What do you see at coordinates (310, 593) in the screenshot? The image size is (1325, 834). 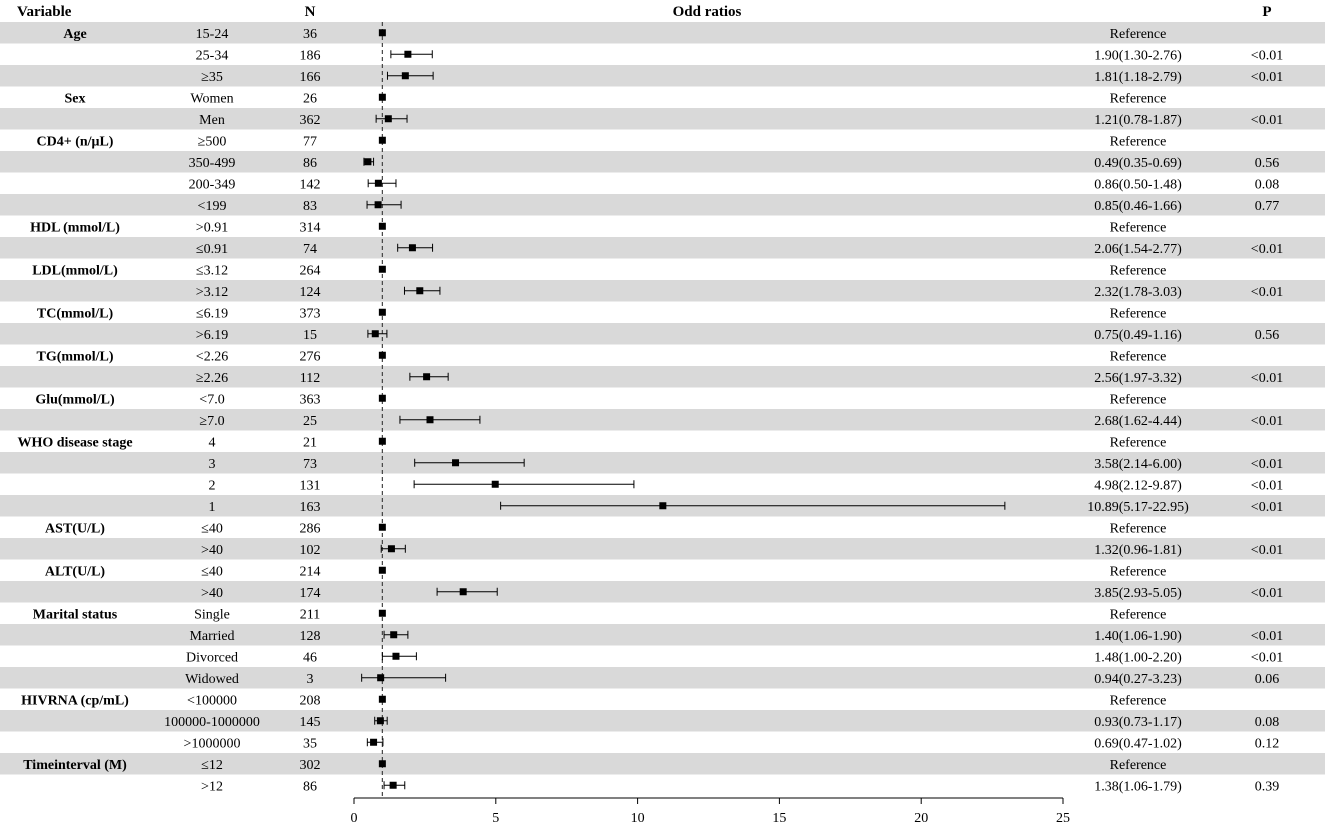 I see `n-value: 174` at bounding box center [310, 593].